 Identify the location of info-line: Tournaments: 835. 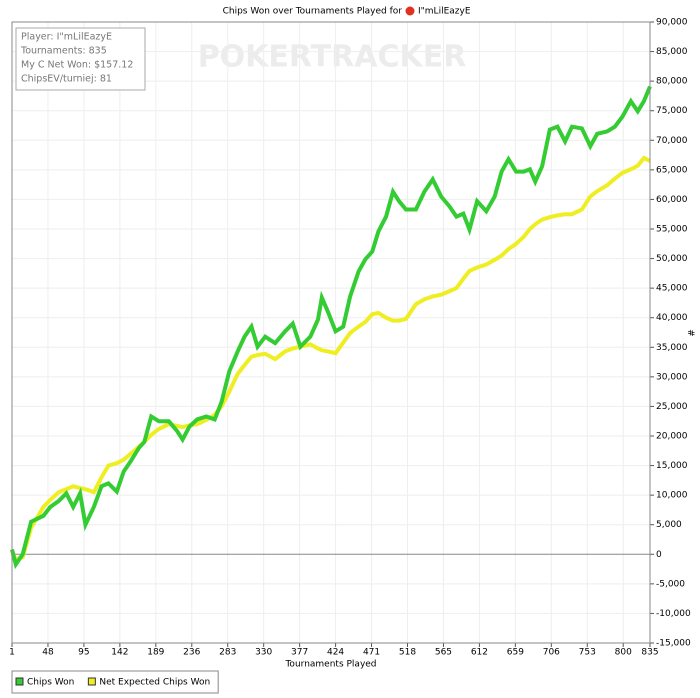
(63, 51).